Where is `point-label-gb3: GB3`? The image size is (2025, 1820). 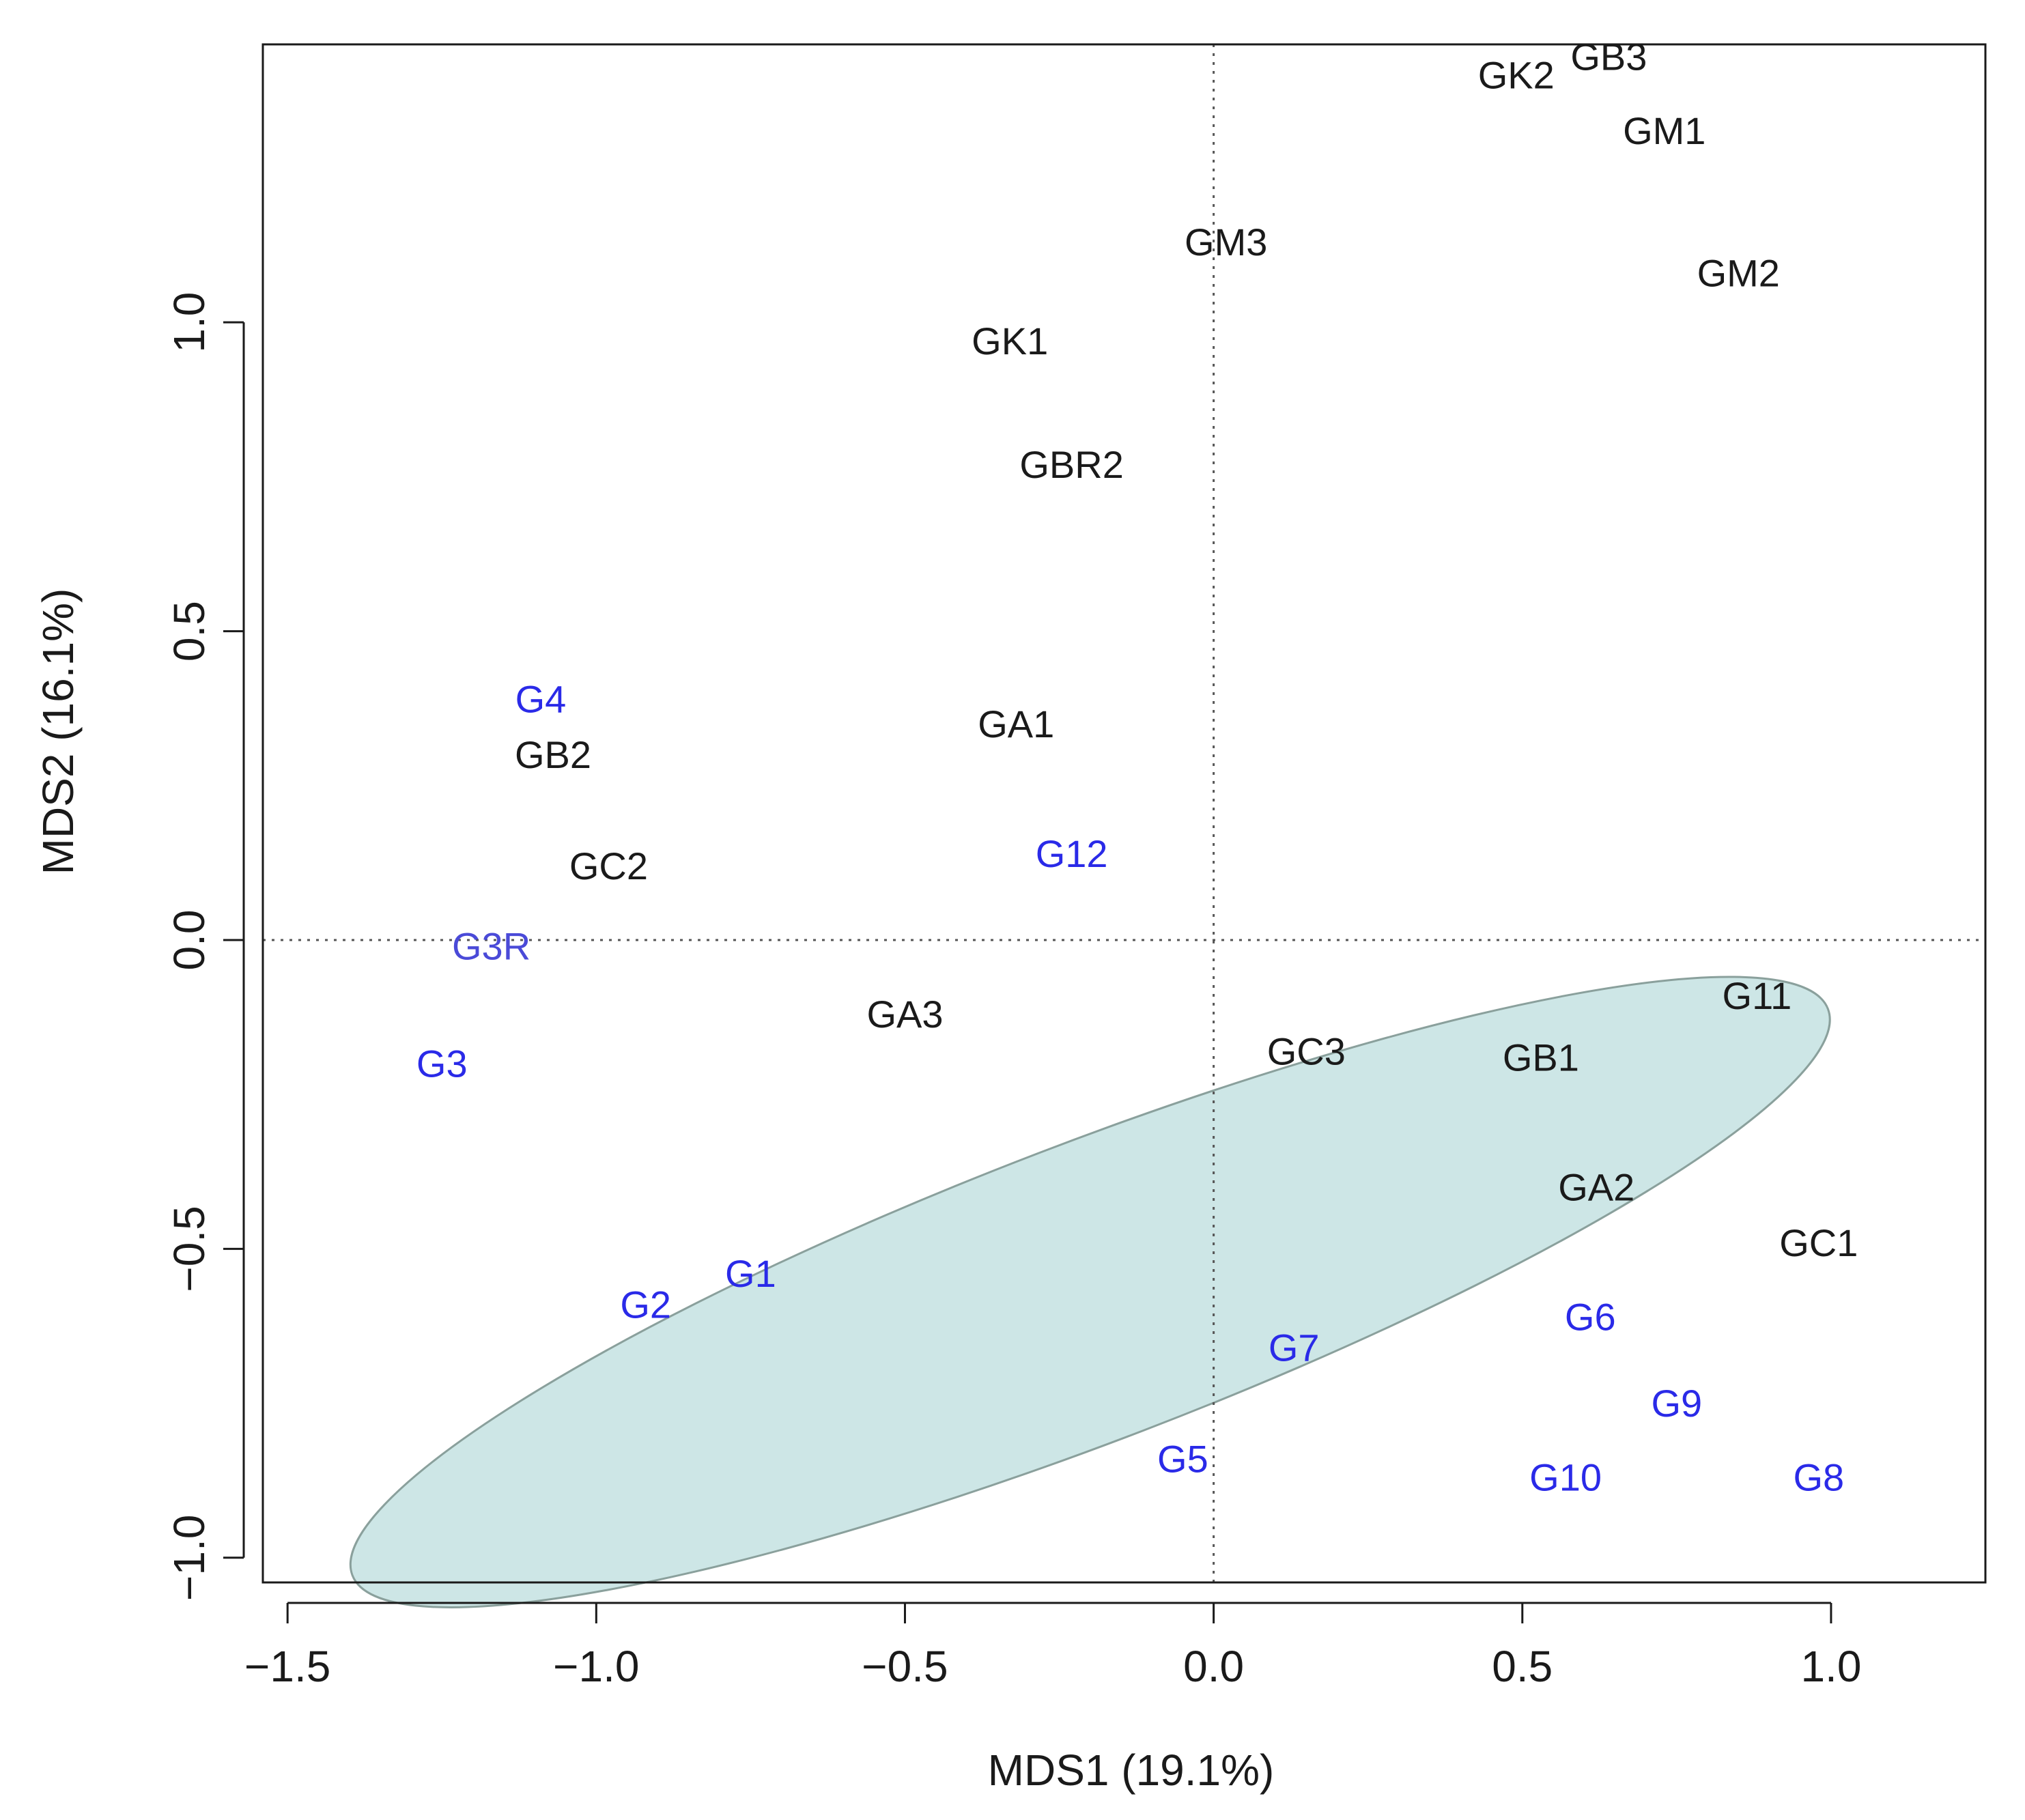
point-label-gb3: GB3 is located at coordinates (1608, 57).